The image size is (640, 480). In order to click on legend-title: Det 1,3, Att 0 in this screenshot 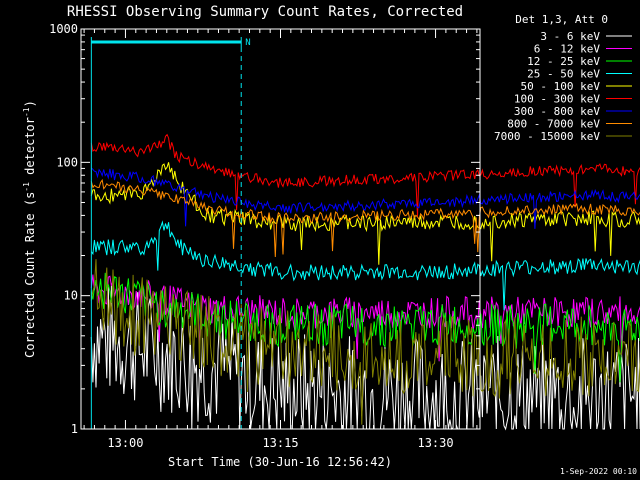, I will do `click(561, 19)`.